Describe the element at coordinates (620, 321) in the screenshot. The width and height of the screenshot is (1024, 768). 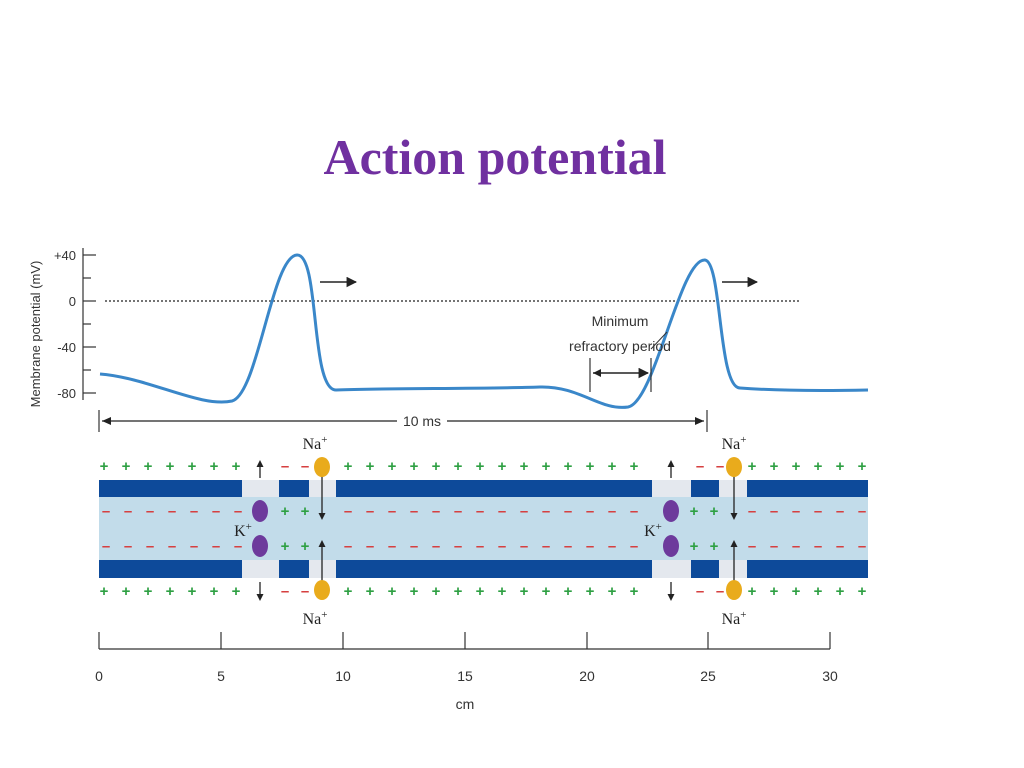
I see `refractory-label-line1: Minimum` at that location.